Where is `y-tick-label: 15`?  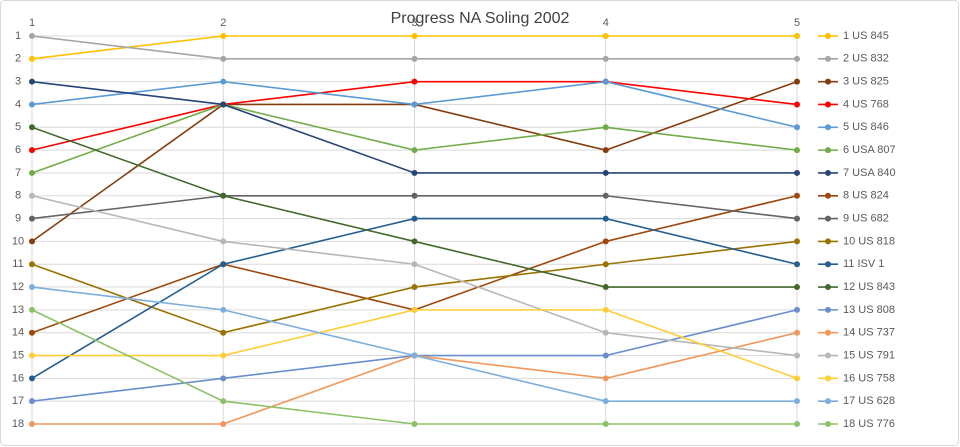
y-tick-label: 15 is located at coordinates (18, 355).